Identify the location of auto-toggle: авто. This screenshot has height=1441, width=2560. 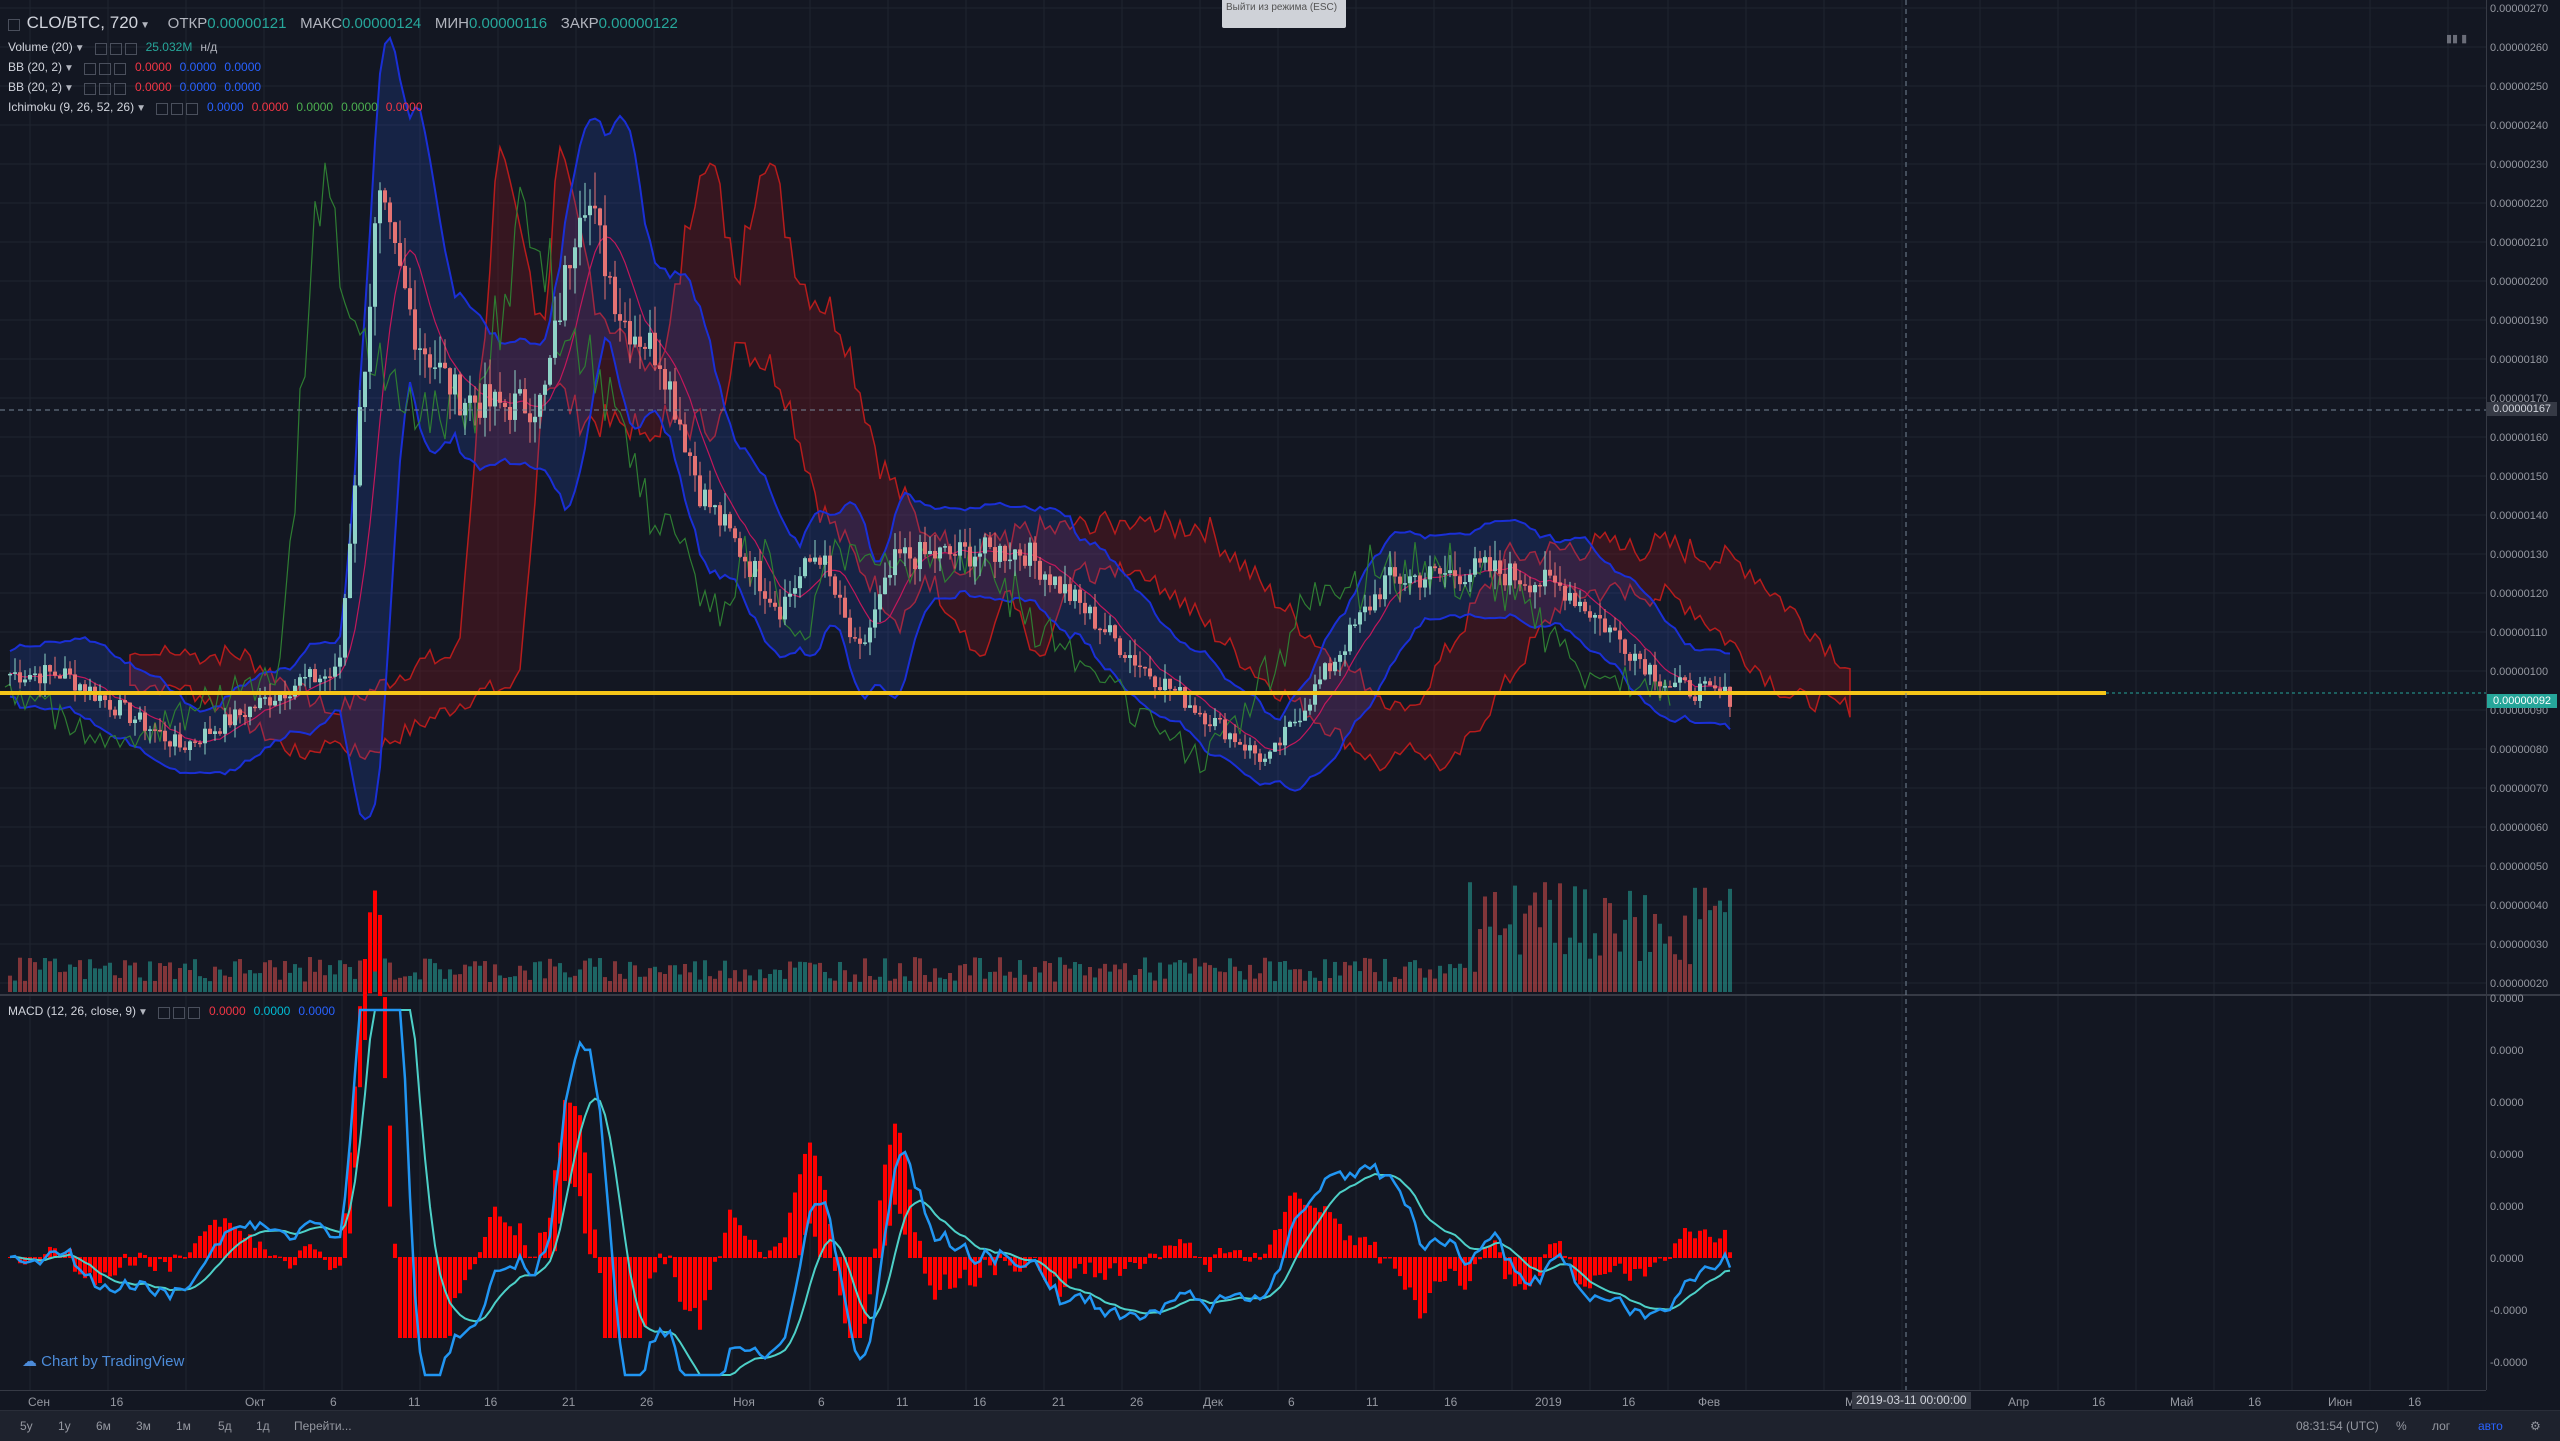
(2490, 1426).